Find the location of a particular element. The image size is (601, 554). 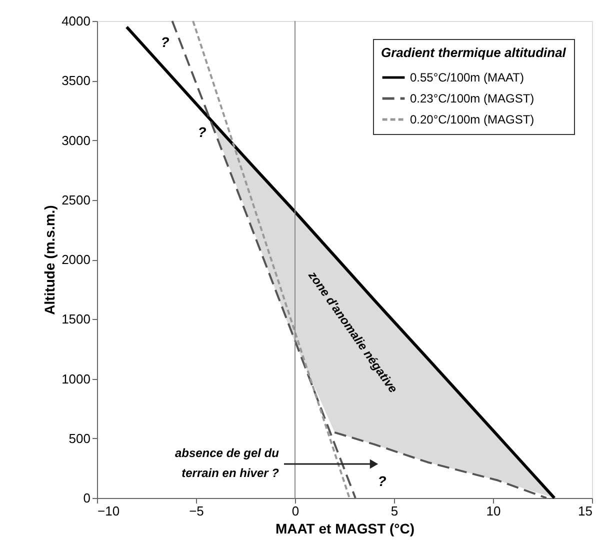

y-tick-label: 3500 is located at coordinates (76, 80).